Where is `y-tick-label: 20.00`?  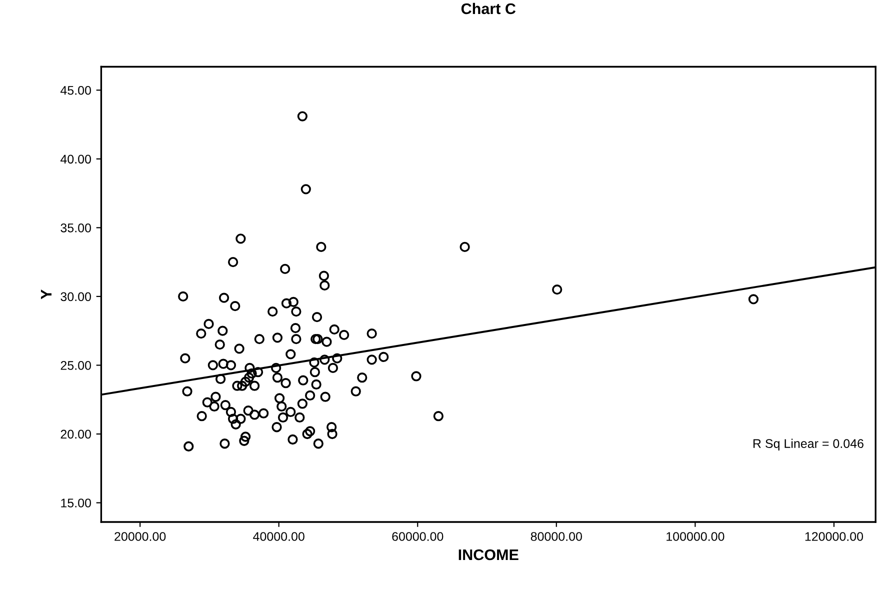
y-tick-label: 20.00 is located at coordinates (75, 434).